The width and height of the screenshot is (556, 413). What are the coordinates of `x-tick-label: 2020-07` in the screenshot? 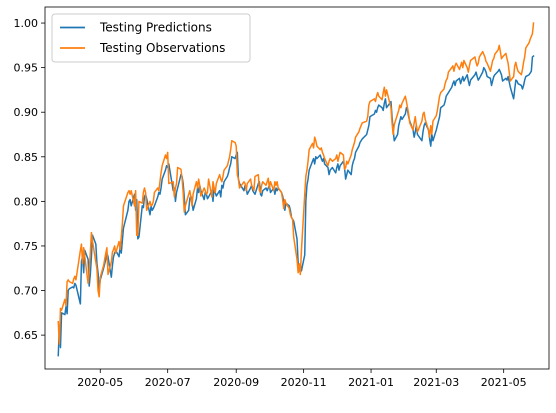 It's located at (168, 382).